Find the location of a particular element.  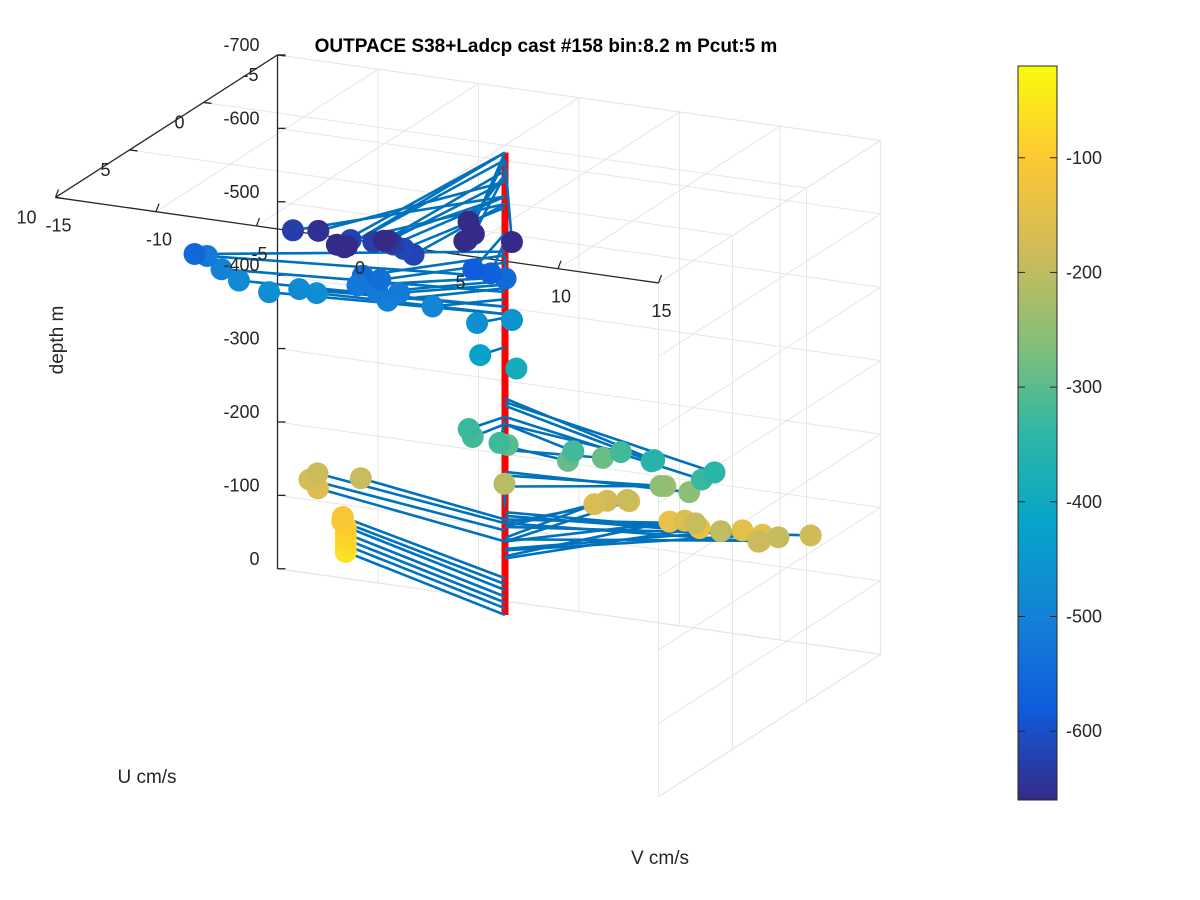

u-tick-label: -5 is located at coordinates (250, 75).